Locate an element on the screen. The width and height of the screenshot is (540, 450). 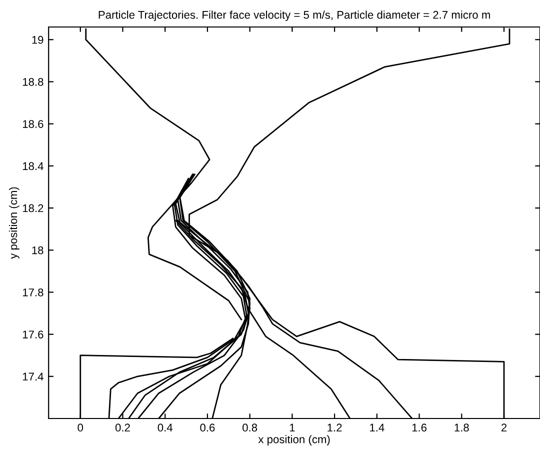
x-tick-label: 0 is located at coordinates (81, 428).